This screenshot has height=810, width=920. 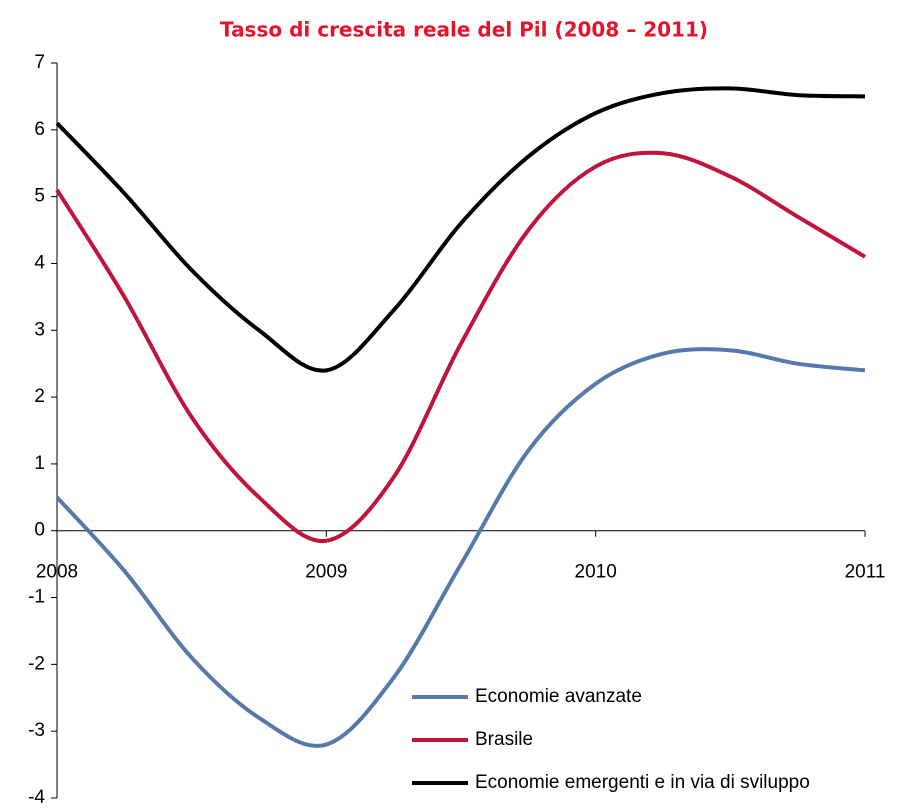 I want to click on y-tick-label: -1, so click(x=36, y=597).